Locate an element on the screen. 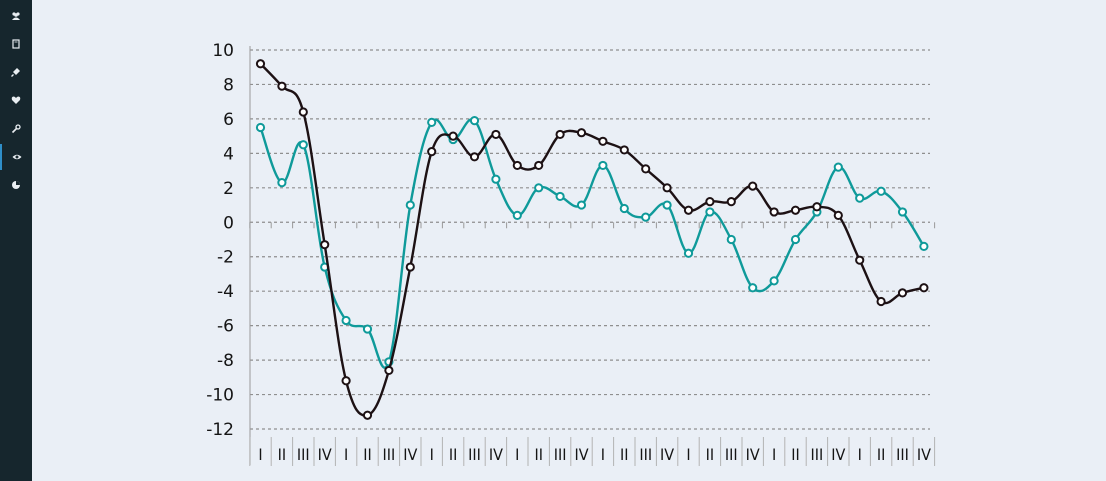  wrench-icon is located at coordinates (16, 129).